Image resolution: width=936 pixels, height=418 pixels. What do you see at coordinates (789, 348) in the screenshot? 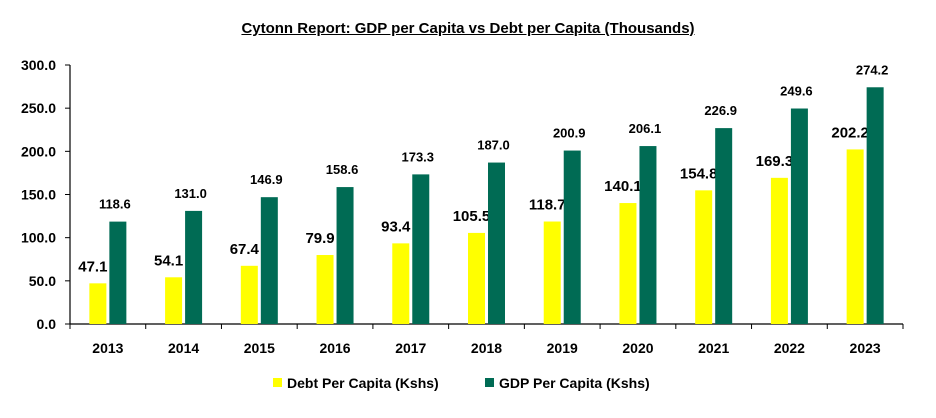
I see `x-tick-label: 2022` at bounding box center [789, 348].